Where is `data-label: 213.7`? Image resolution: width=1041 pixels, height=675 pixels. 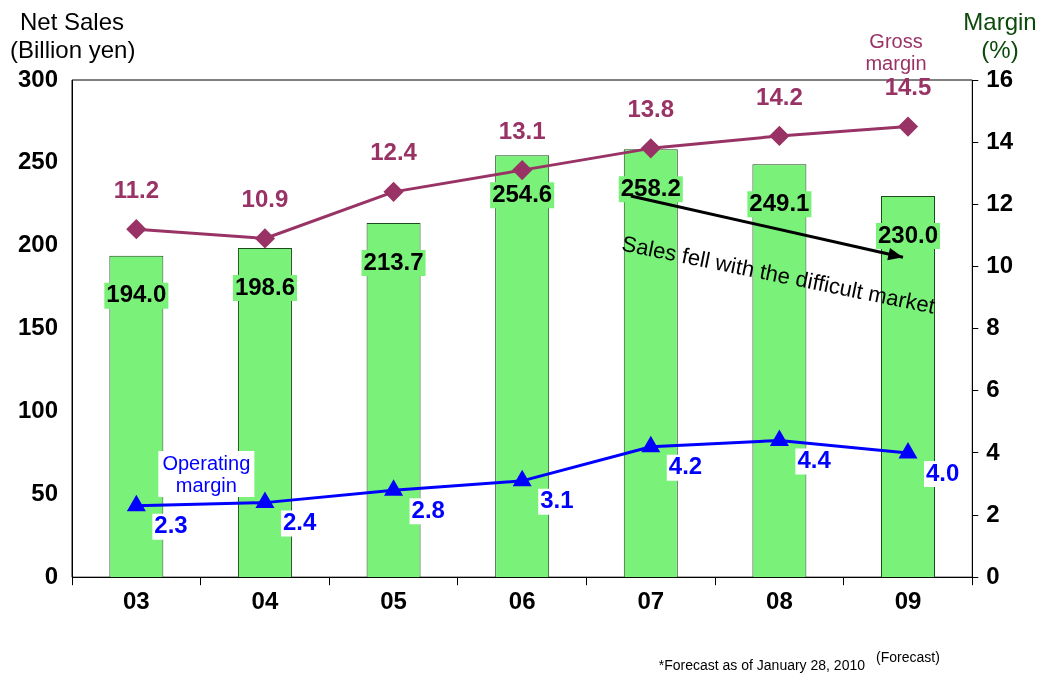 data-label: 213.7 is located at coordinates (393, 261).